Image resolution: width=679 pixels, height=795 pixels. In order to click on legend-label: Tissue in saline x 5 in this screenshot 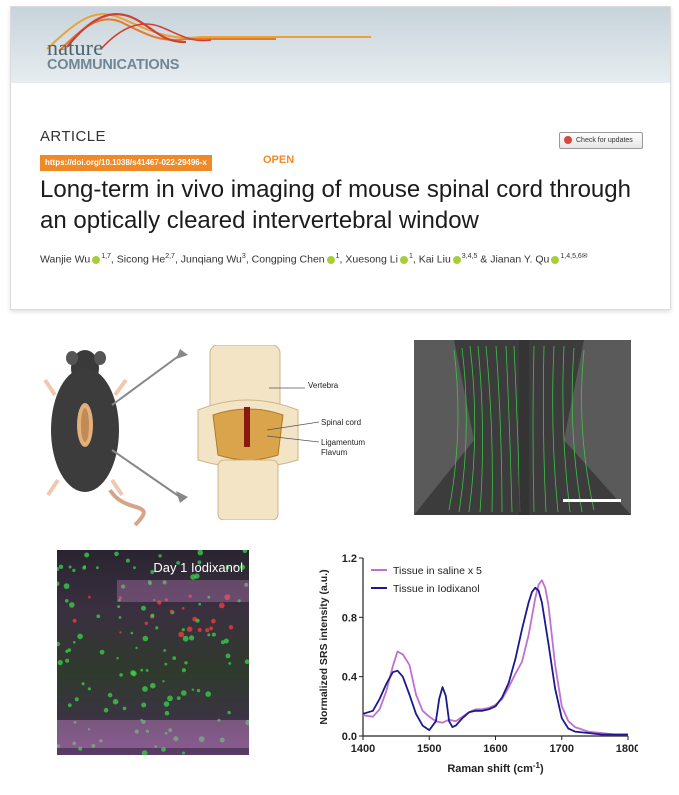, I will do `click(437, 571)`.